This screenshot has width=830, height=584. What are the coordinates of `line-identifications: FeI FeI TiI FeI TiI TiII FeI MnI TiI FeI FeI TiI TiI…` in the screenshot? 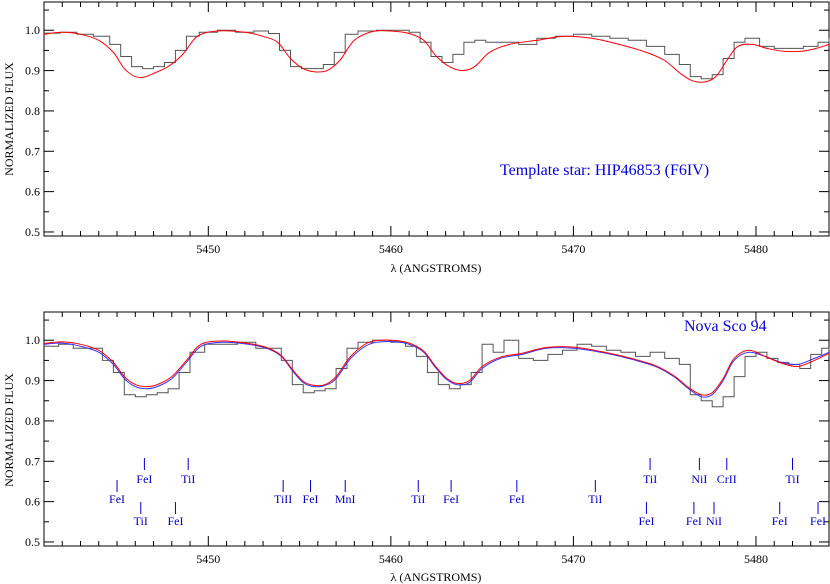 It's located at (467, 493).